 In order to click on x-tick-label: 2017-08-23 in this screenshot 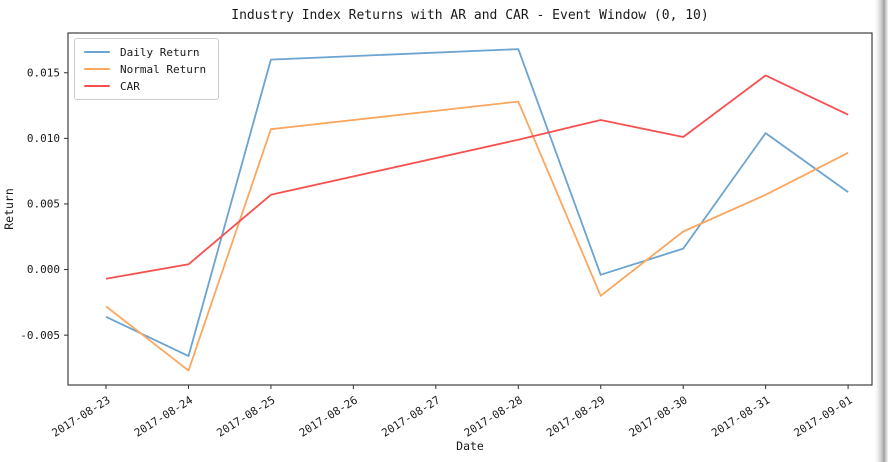, I will do `click(81, 417)`.